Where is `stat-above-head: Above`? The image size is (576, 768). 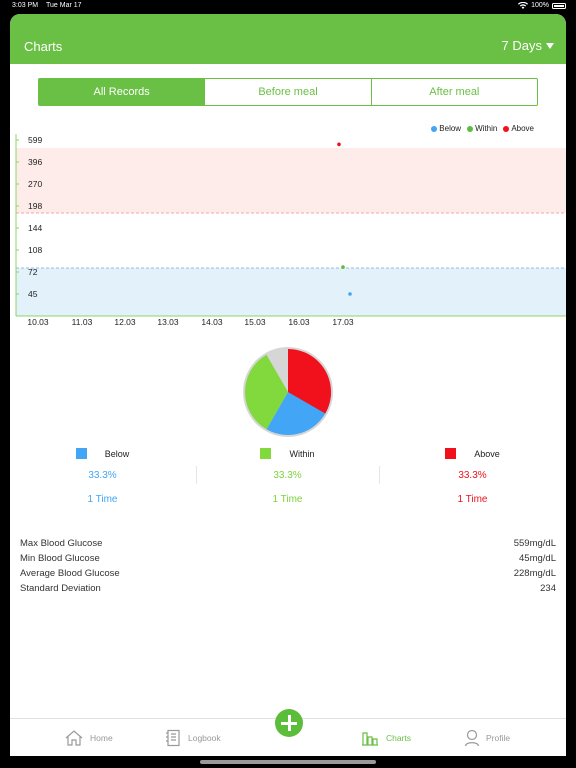
stat-above-head: Above is located at coordinates (472, 453).